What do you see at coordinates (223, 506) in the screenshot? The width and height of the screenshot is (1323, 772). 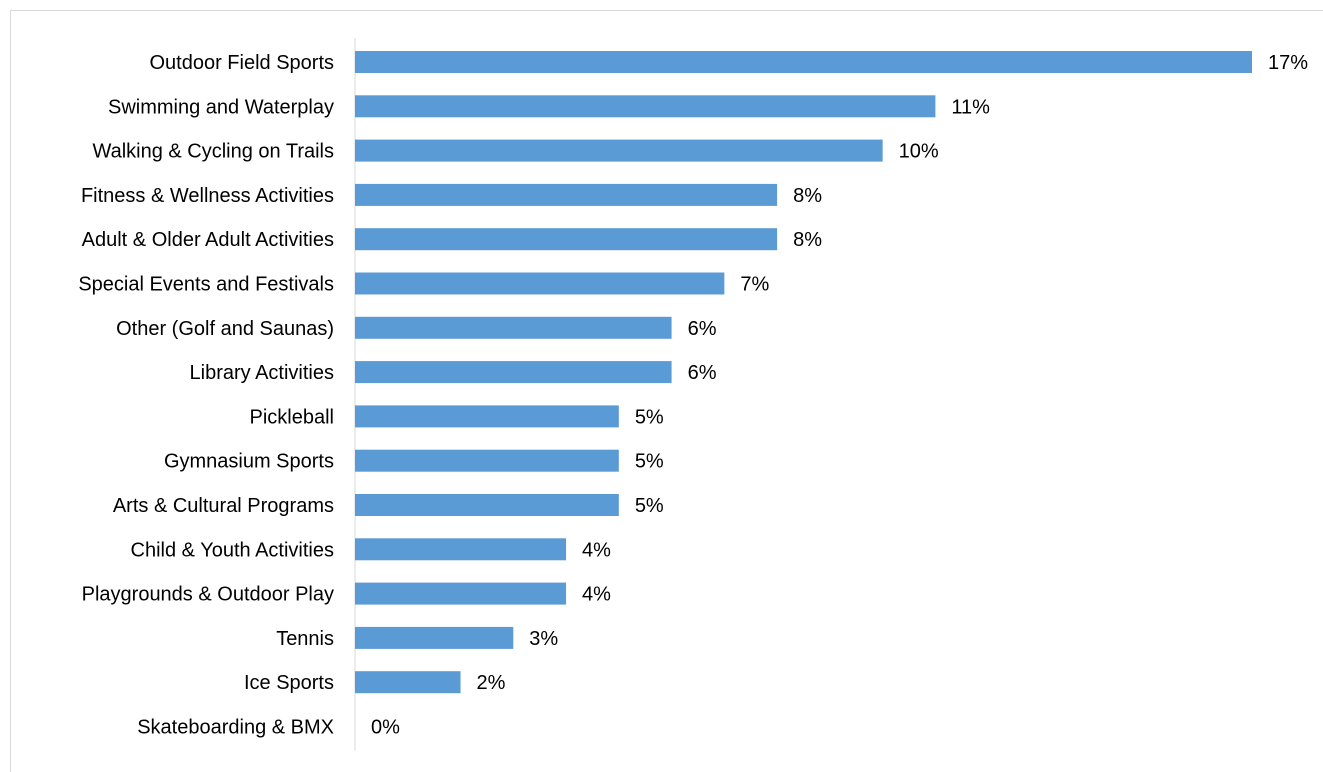 I see `category-label: Arts & Cultural Programs` at bounding box center [223, 506].